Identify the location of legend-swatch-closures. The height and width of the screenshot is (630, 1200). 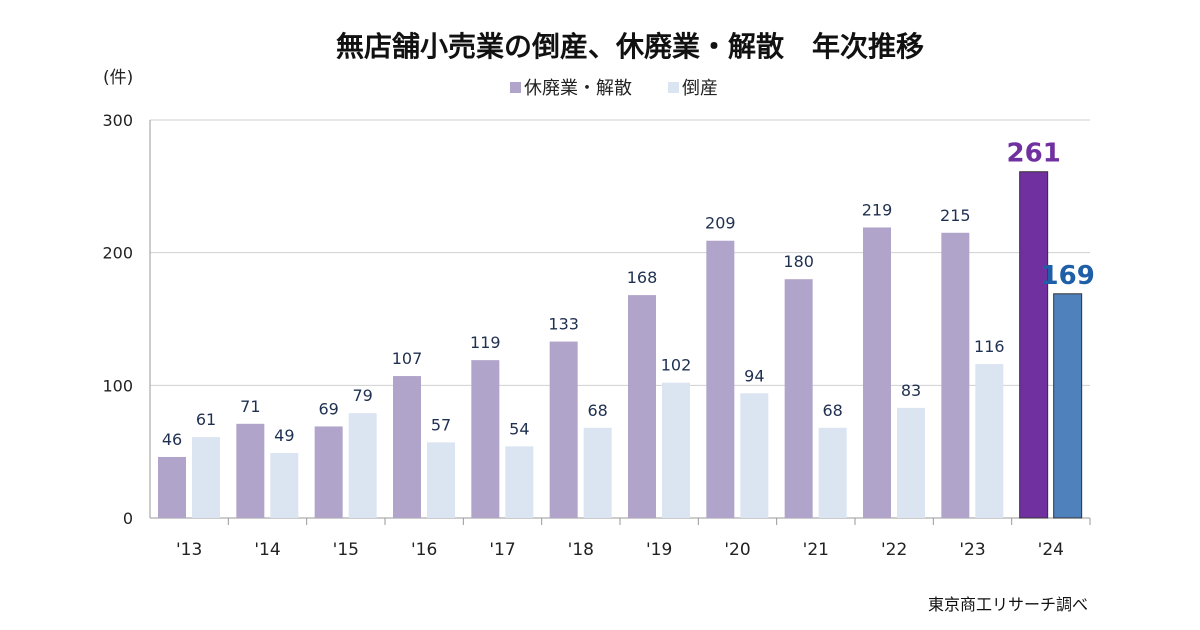
(515, 87).